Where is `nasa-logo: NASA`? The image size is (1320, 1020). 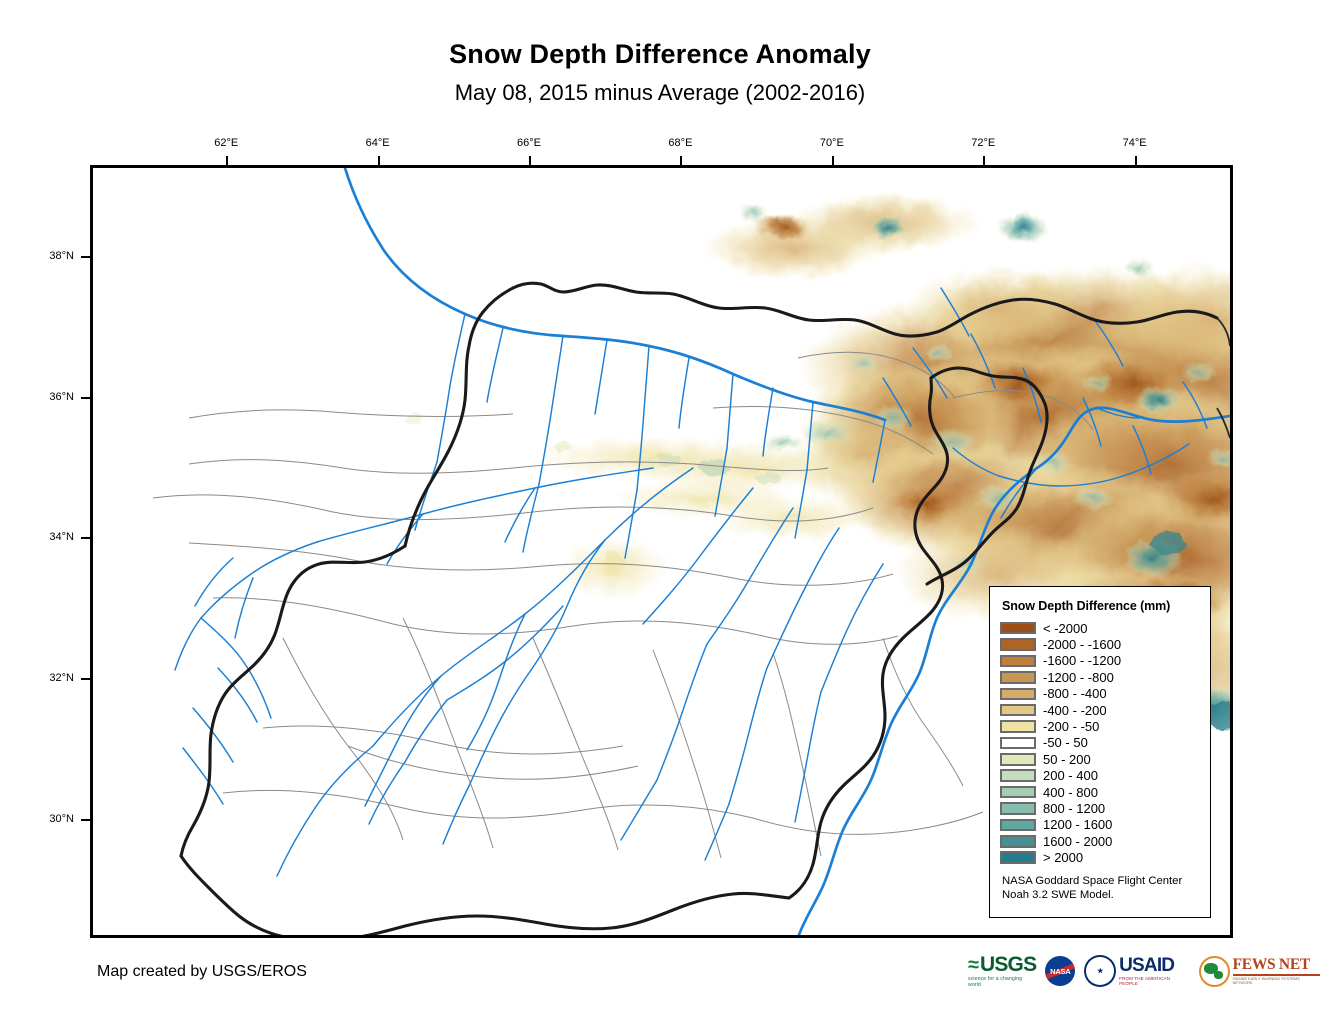
nasa-logo: NASA is located at coordinates (1060, 971).